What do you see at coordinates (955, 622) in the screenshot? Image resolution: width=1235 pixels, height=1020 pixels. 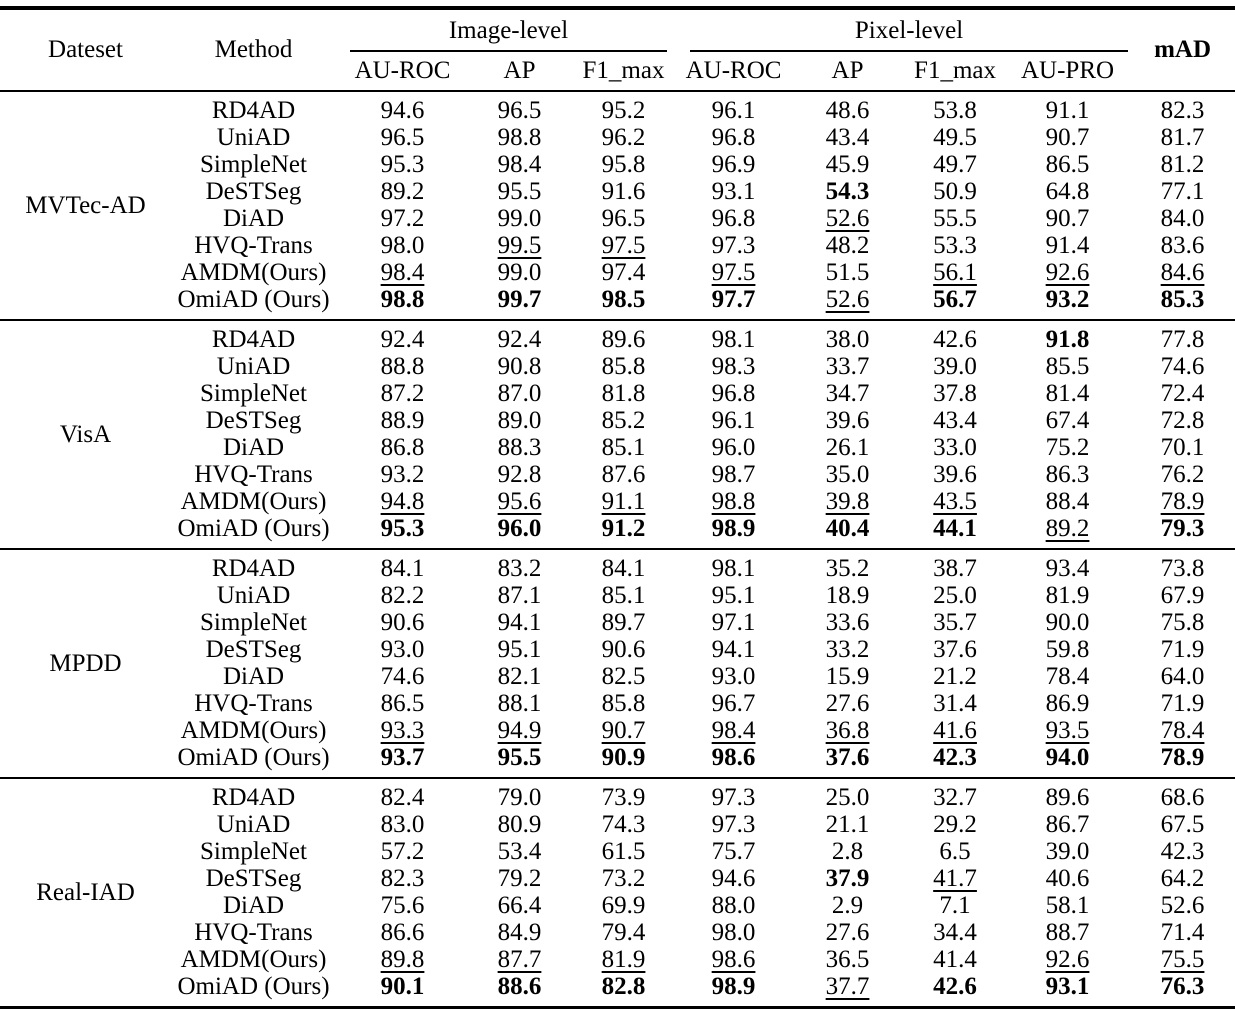 I see `value-cell-pixel-f1max: 35.7` at bounding box center [955, 622].